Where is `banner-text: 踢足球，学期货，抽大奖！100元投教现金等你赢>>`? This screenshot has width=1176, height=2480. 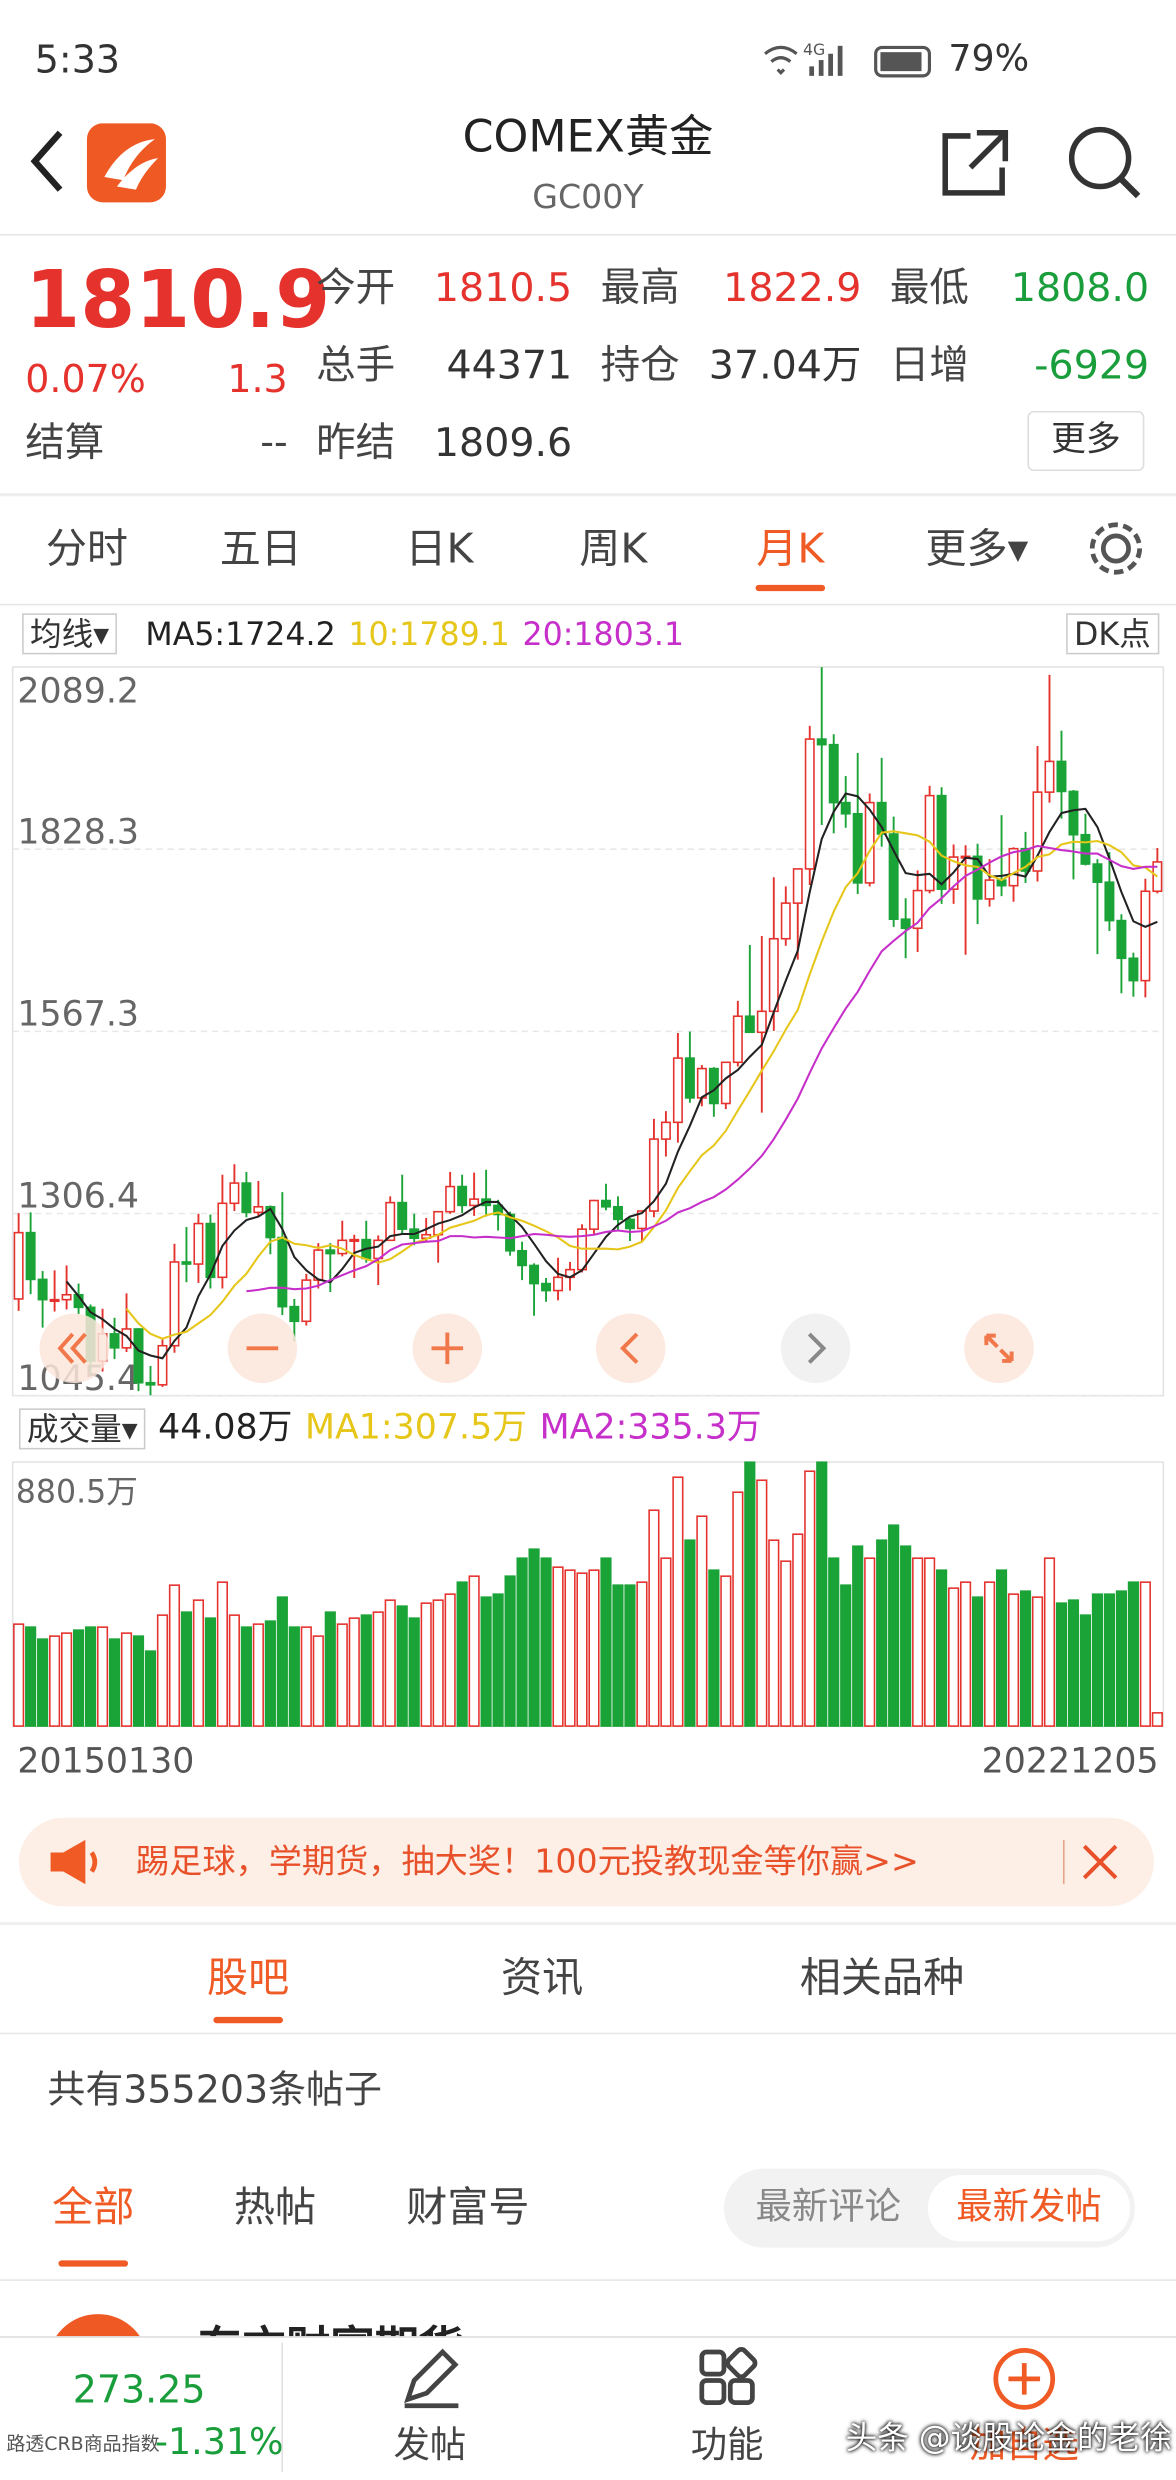
banner-text: 踢足球，学期货，抽大奖！100元投教现金等你赢>> is located at coordinates (527, 1861).